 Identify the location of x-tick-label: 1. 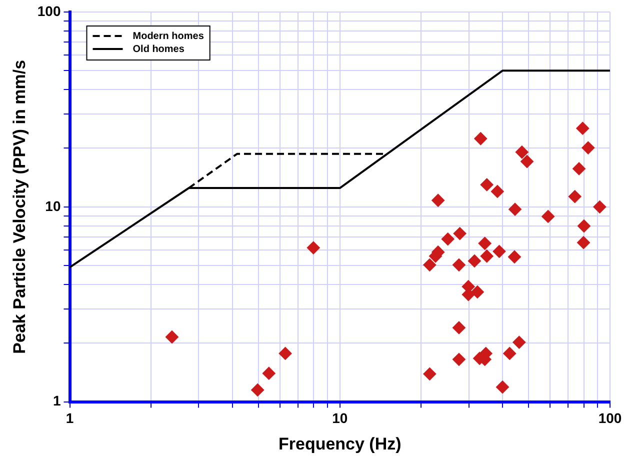
(70, 418).